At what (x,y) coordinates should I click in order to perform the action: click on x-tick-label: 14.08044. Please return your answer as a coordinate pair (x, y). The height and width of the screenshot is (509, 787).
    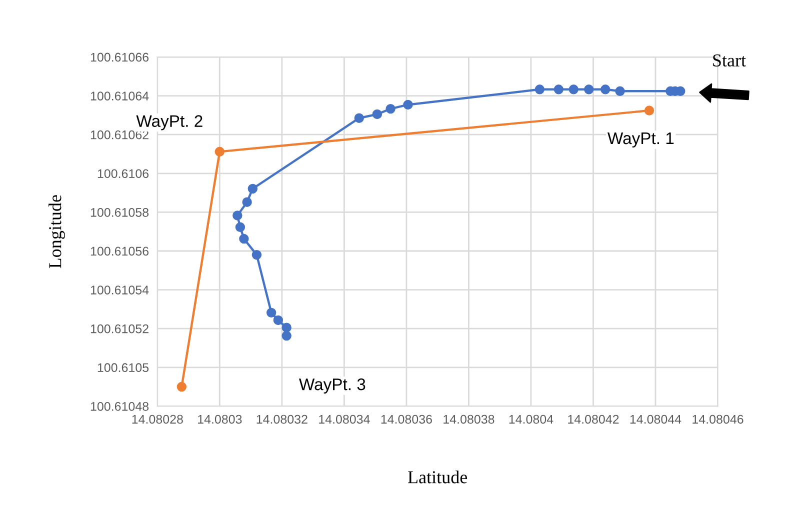
    Looking at the image, I should click on (656, 419).